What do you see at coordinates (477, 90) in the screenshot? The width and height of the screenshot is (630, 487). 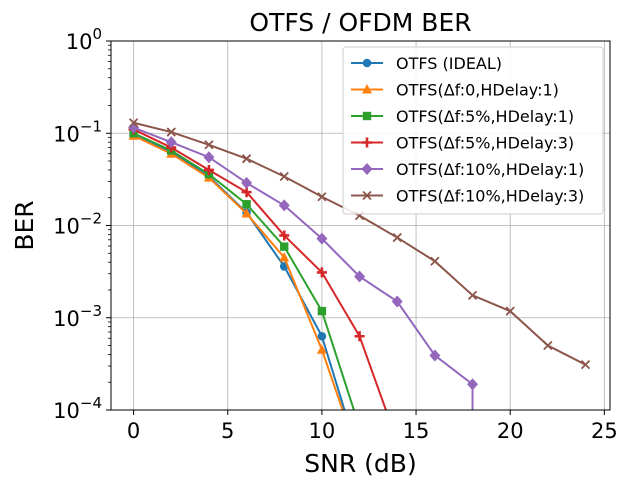 I see `legend-label: OTFS(Δf:0,HDelay:1)` at bounding box center [477, 90].